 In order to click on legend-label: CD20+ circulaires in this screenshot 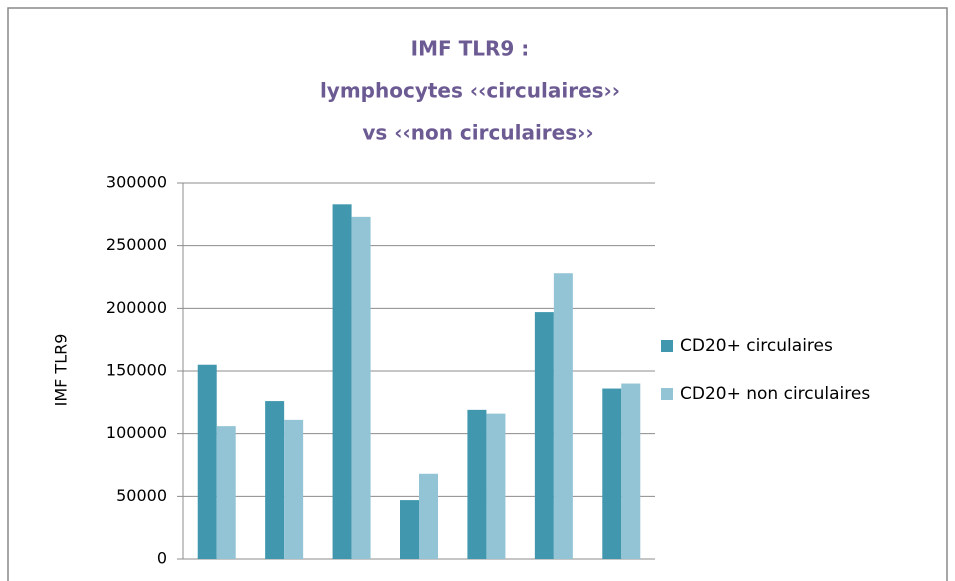, I will do `click(756, 346)`.